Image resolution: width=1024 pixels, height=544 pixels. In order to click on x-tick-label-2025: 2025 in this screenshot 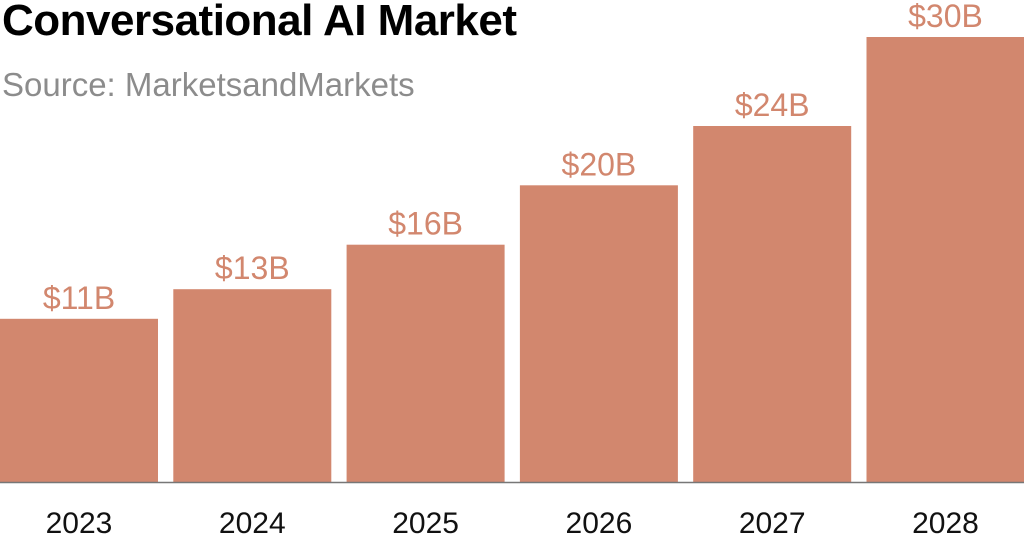, I will do `click(425, 523)`.